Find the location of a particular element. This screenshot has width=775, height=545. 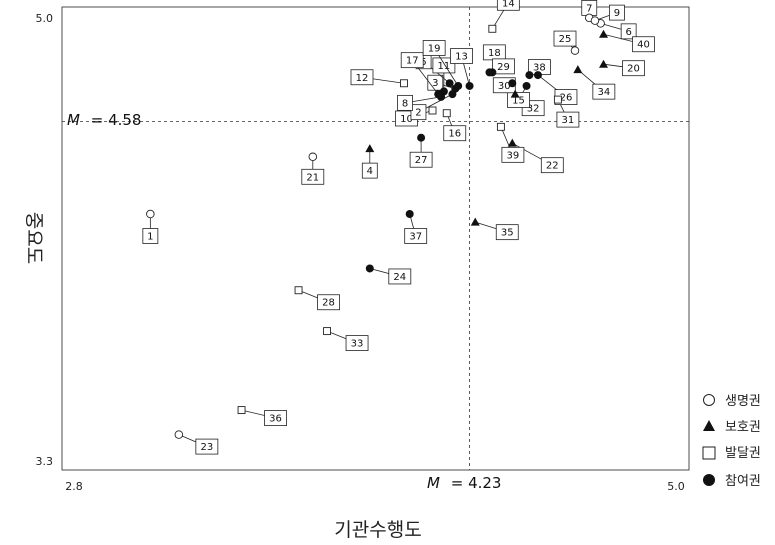

point-label: 33 is located at coordinates (357, 344).